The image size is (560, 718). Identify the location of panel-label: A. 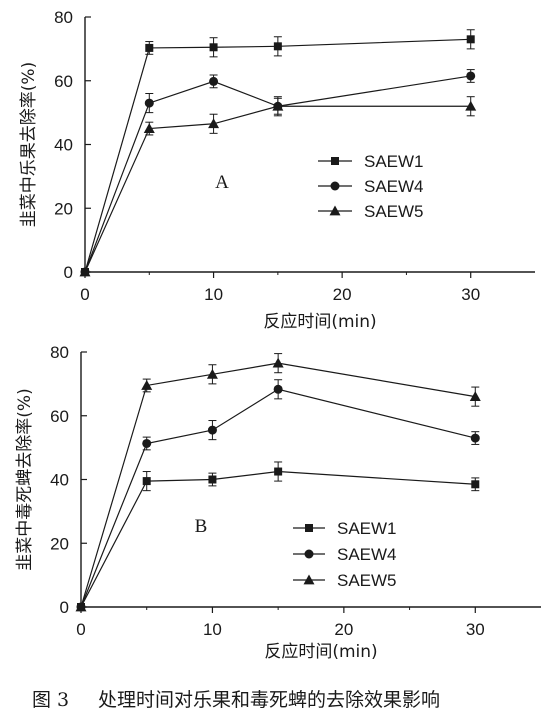
(222, 182).